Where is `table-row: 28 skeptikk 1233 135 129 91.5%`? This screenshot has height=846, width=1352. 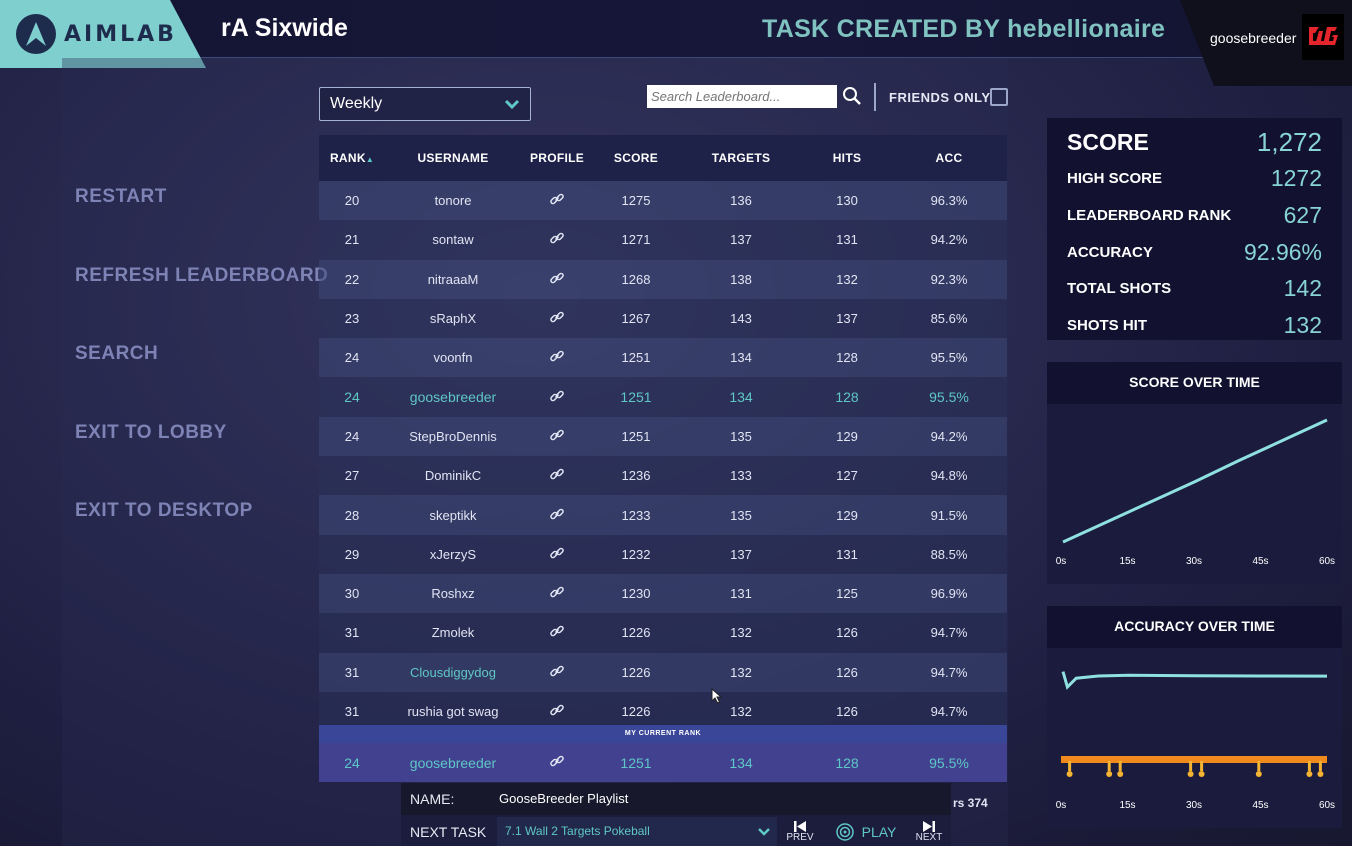
table-row: 28 skeptikk 1233 135 129 91.5% is located at coordinates (663, 515).